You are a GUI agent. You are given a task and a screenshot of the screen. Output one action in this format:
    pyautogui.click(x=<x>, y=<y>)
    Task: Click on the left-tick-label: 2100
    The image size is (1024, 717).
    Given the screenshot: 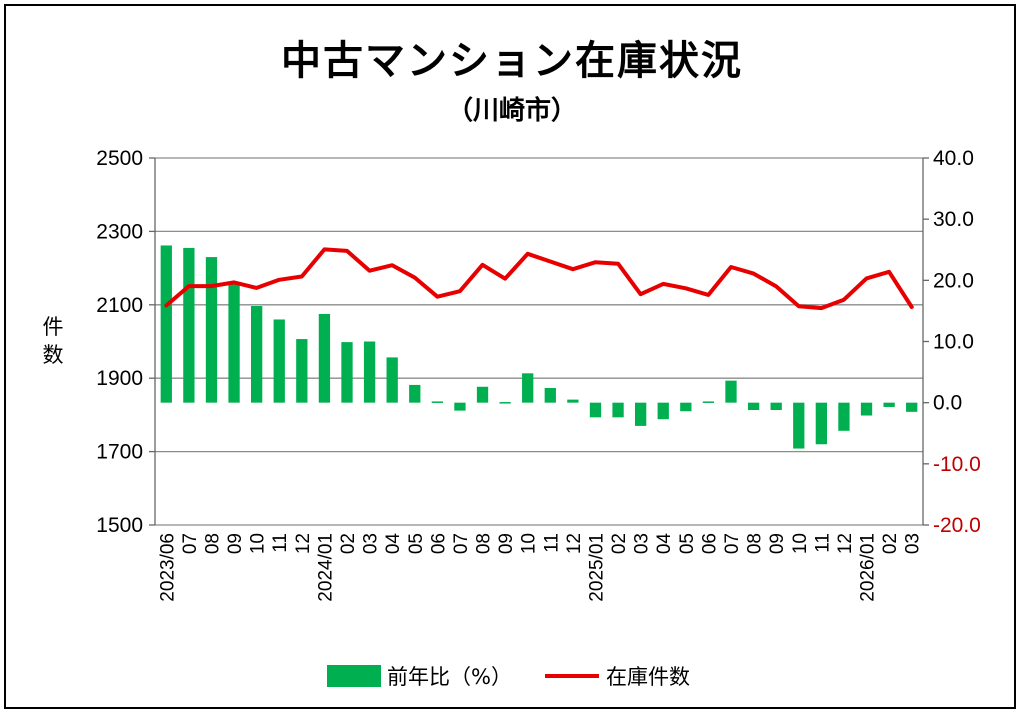 What is the action you would take?
    pyautogui.click(x=119, y=305)
    